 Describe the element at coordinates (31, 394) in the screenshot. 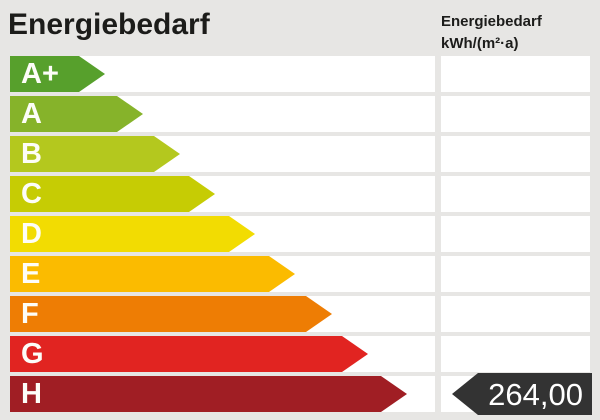

I see `energy-class-label: H` at that location.